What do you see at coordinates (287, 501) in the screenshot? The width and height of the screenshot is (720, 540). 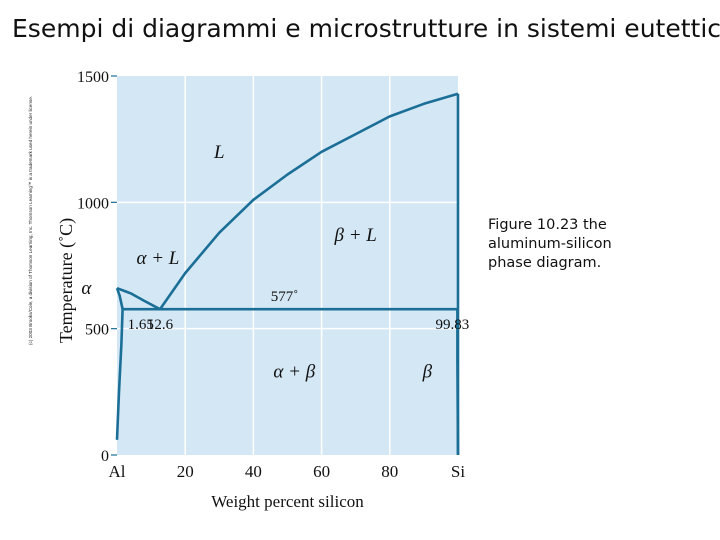 I see `x-axis-label: Weight percent silicon` at bounding box center [287, 501].